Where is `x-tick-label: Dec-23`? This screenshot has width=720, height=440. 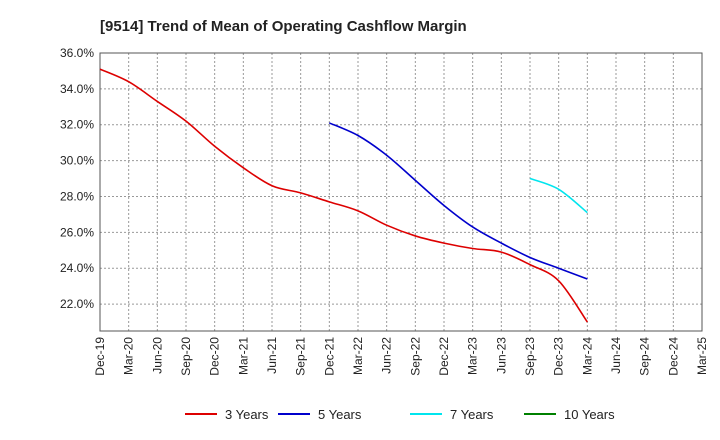 x-tick-label: Dec-23 is located at coordinates (559, 356).